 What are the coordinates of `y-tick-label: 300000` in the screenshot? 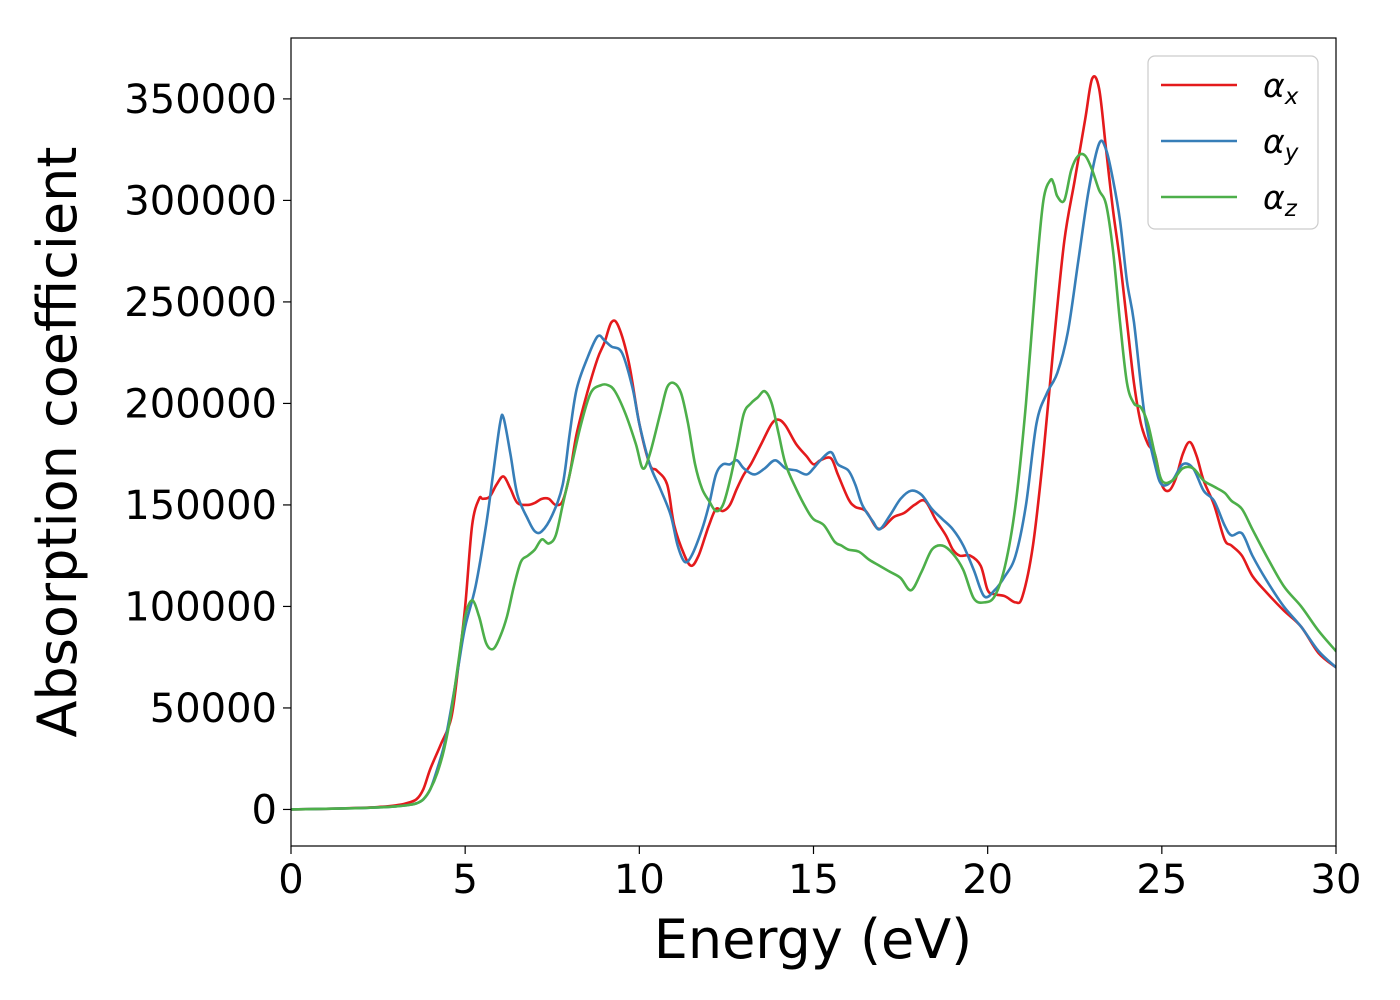 It's located at (200, 201).